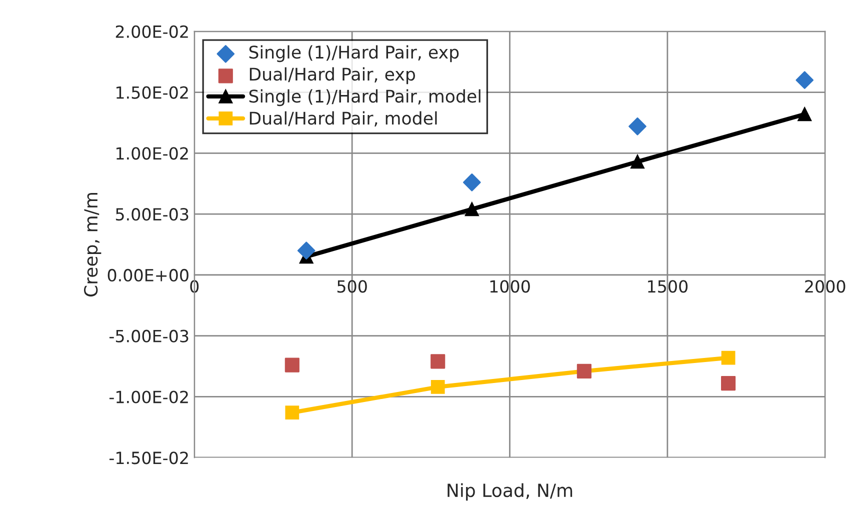 The width and height of the screenshot is (864, 523). What do you see at coordinates (152, 92) in the screenshot?
I see `y-tick-label: 1.50E-02` at bounding box center [152, 92].